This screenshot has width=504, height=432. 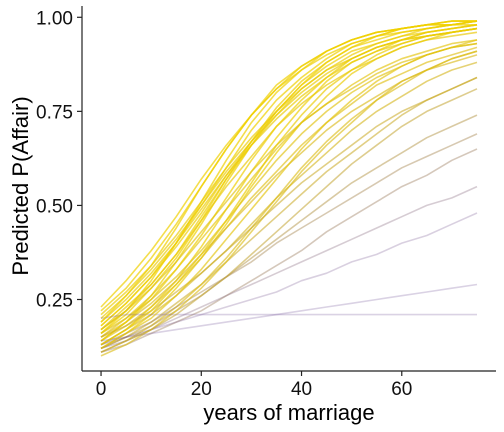 What do you see at coordinates (401, 389) in the screenshot?
I see `x-tick-label-60: 60` at bounding box center [401, 389].